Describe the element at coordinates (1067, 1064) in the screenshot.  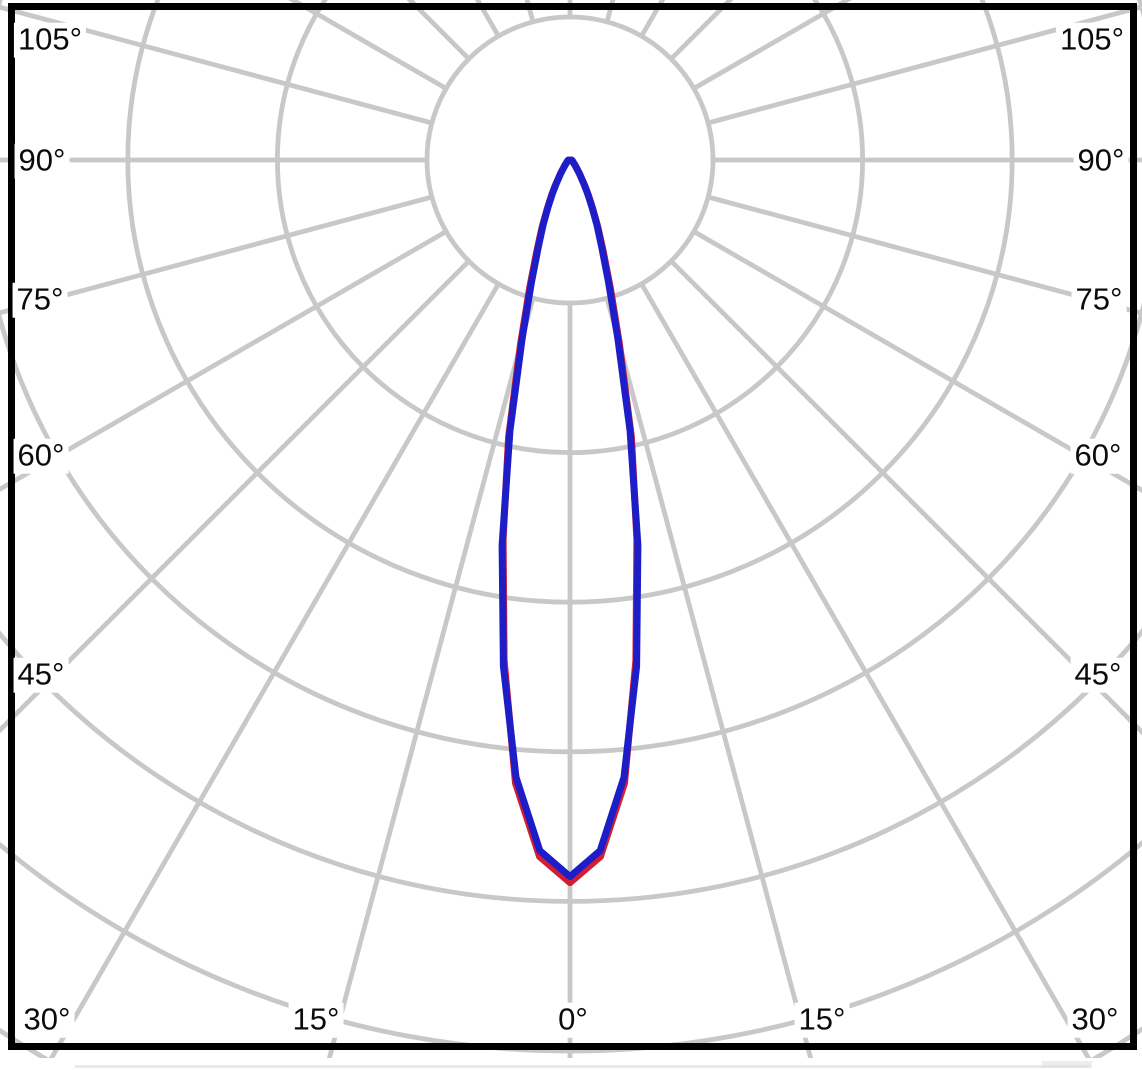
I see `cropped-watermark-artifact` at that location.